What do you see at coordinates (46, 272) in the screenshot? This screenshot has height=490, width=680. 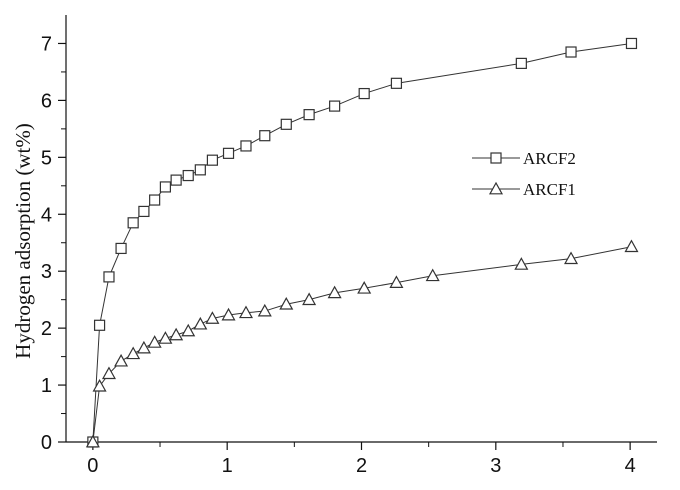 I see `y-tick-label: 3` at bounding box center [46, 272].